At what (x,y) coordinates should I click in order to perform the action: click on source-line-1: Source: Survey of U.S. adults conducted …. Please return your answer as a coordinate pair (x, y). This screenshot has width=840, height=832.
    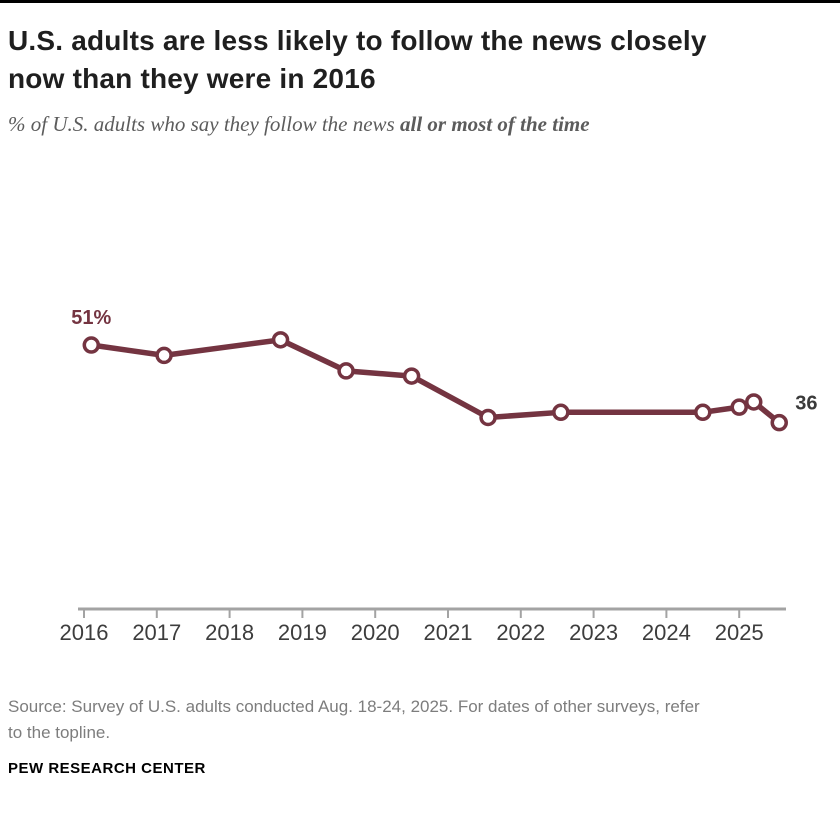
    Looking at the image, I should click on (354, 706).